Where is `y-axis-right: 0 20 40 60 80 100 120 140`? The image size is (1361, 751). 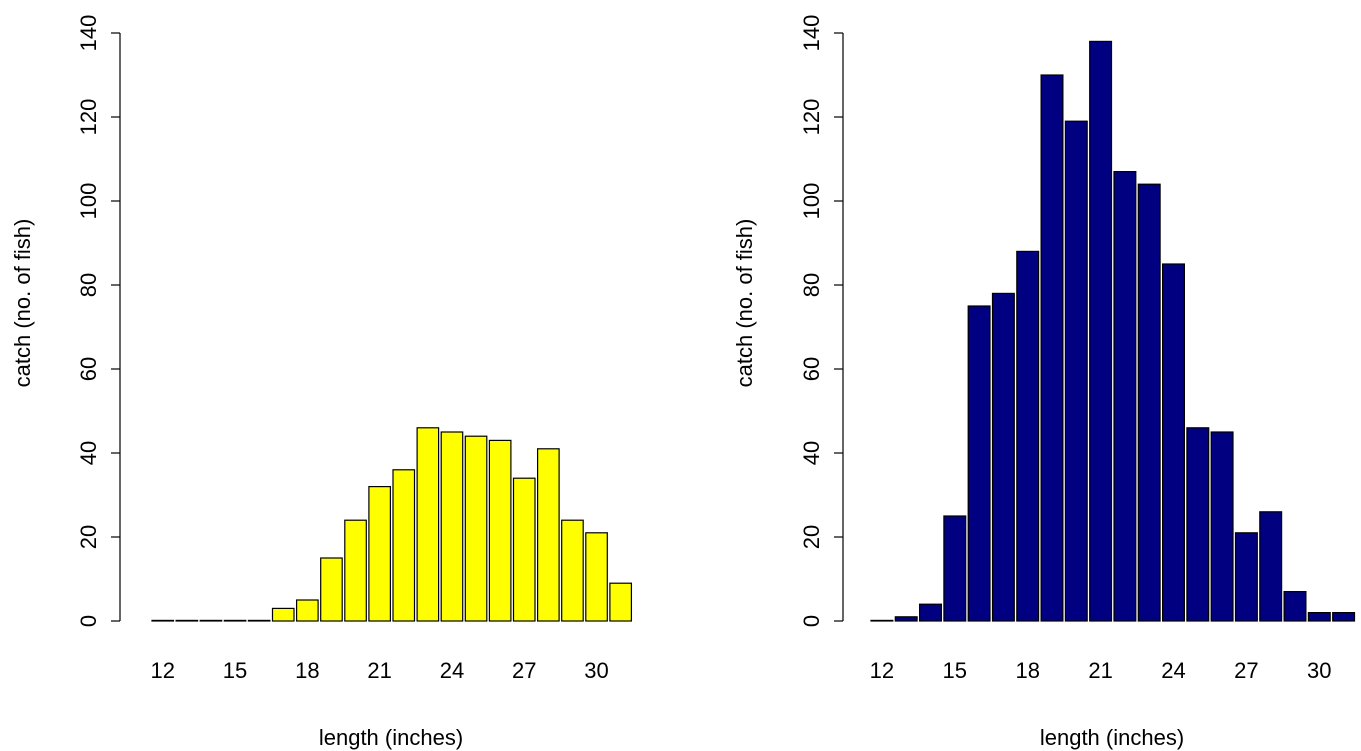
y-axis-right: 0 20 40 60 80 100 120 140 is located at coordinates (821, 321).